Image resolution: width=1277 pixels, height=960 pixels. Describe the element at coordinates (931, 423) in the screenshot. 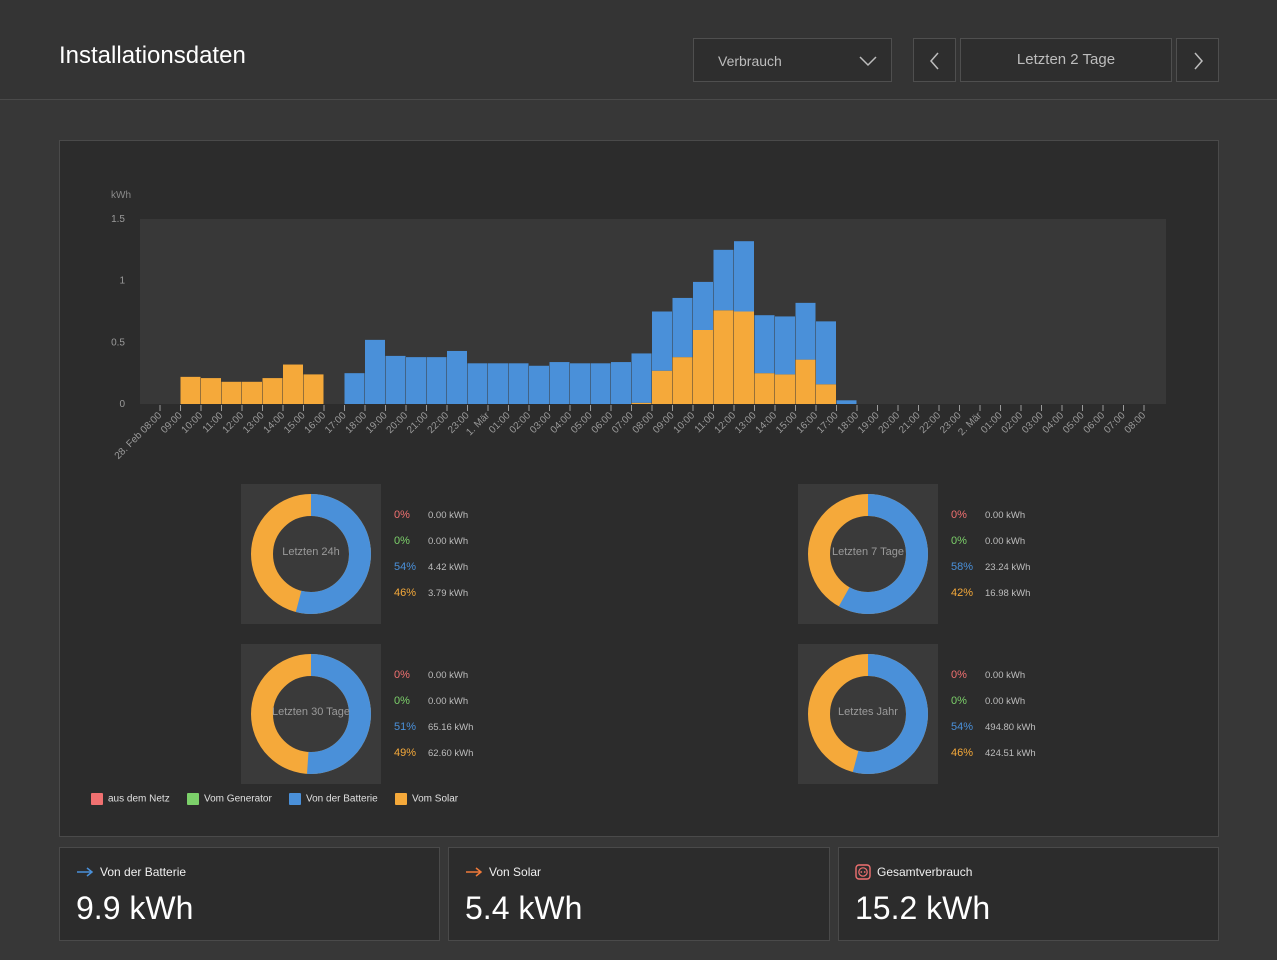

I see `x-tick-label: 22:00` at that location.